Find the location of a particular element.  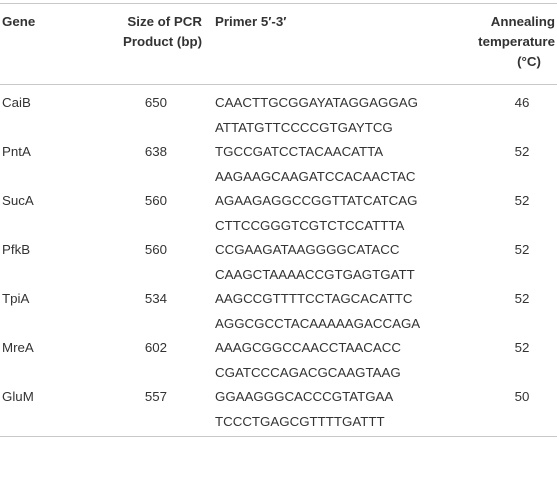

cell-temperature: 46 is located at coordinates (522, 102).